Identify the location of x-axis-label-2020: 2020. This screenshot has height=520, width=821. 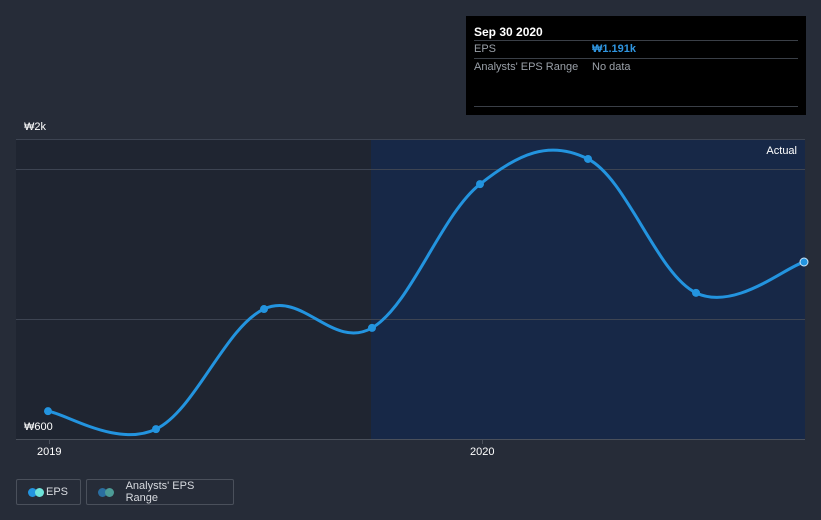
(482, 452).